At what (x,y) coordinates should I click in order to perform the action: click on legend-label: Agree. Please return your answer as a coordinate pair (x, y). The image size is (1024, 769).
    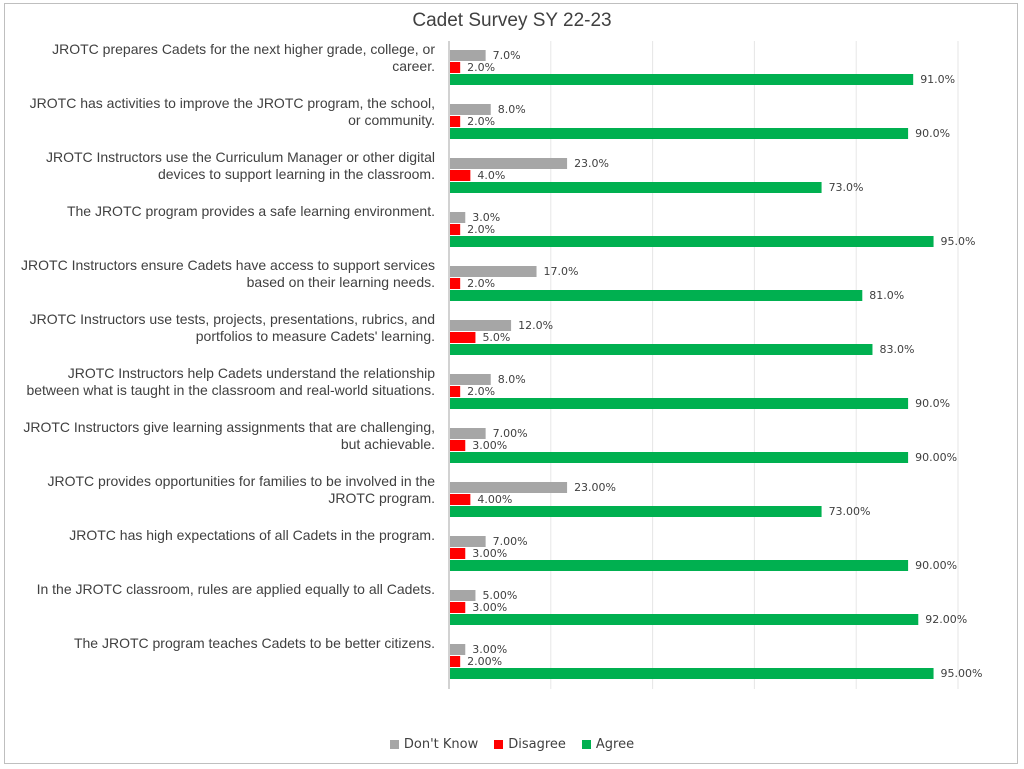
    Looking at the image, I should click on (615, 744).